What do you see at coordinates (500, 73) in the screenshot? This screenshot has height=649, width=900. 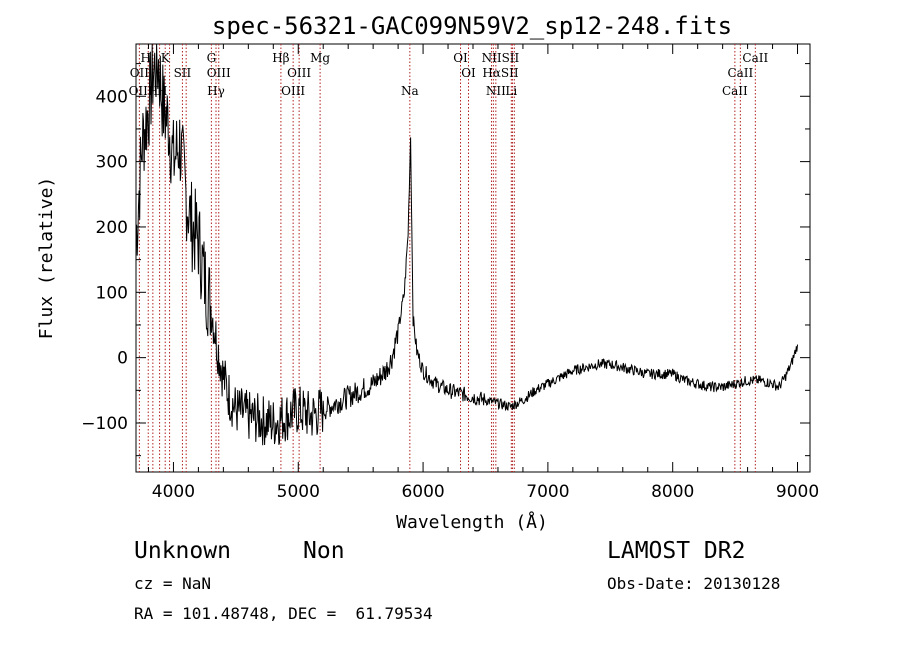 I see `line-label: HαSII` at bounding box center [500, 73].